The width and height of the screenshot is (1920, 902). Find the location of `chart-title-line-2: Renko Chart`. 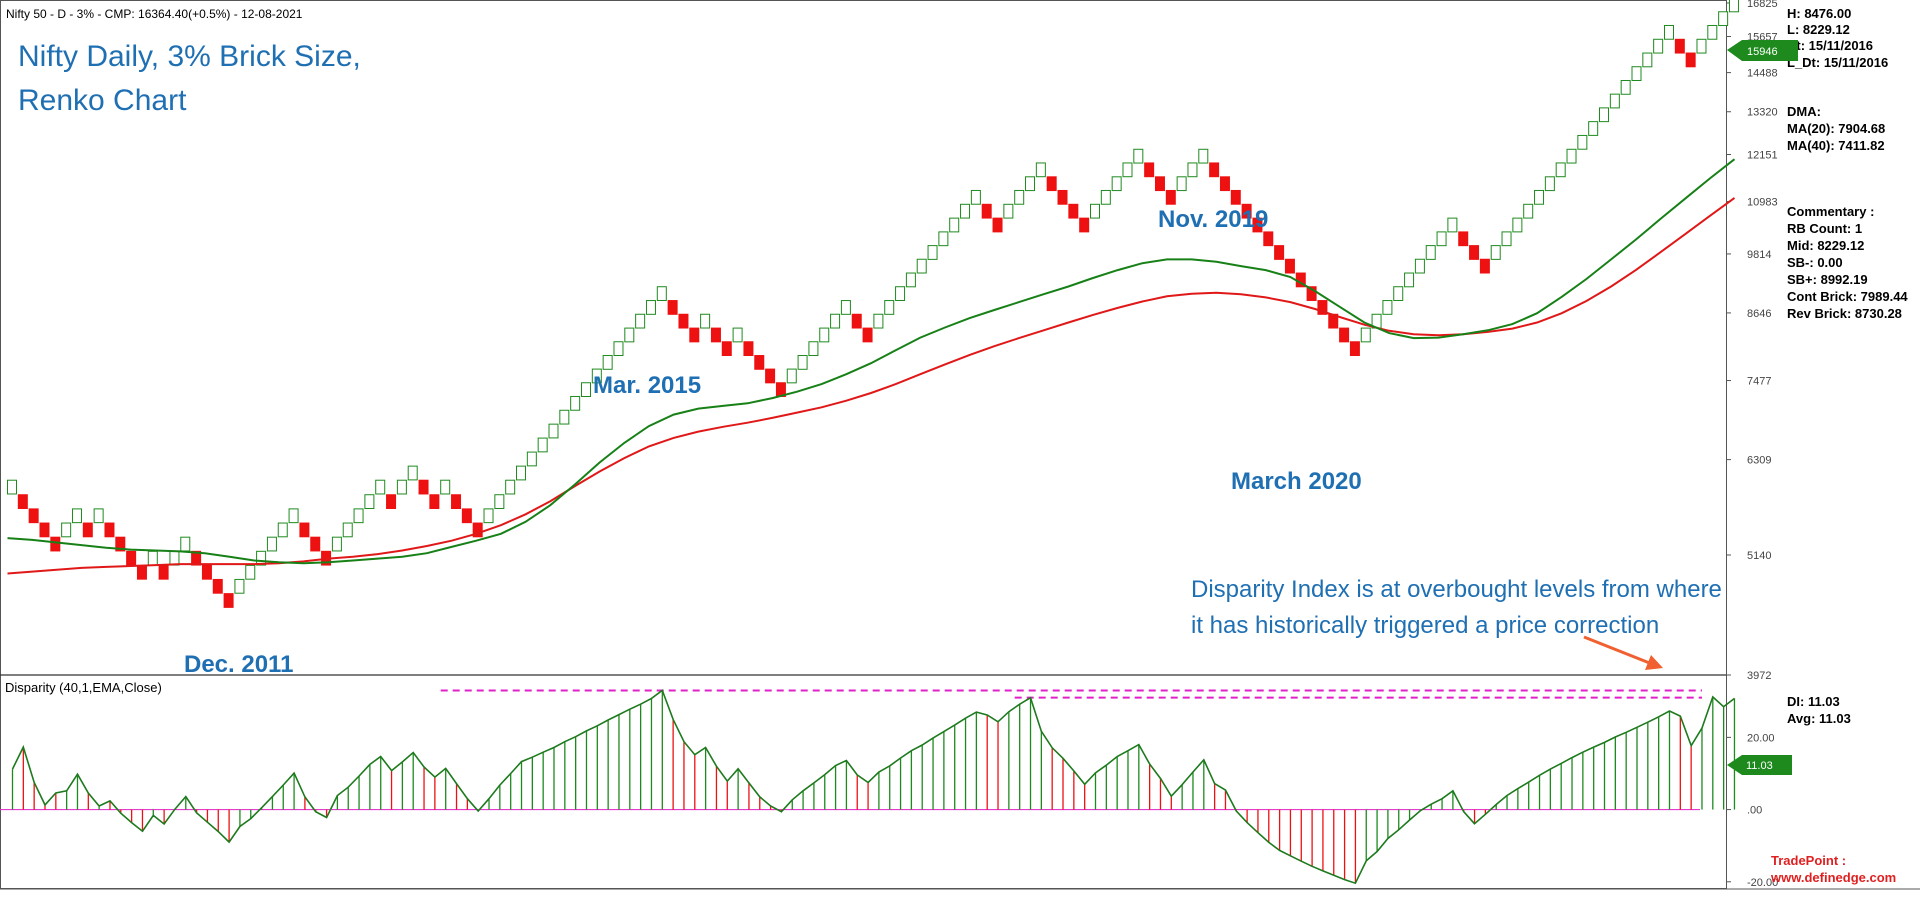

chart-title-line-2: Renko Chart is located at coordinates (102, 100).